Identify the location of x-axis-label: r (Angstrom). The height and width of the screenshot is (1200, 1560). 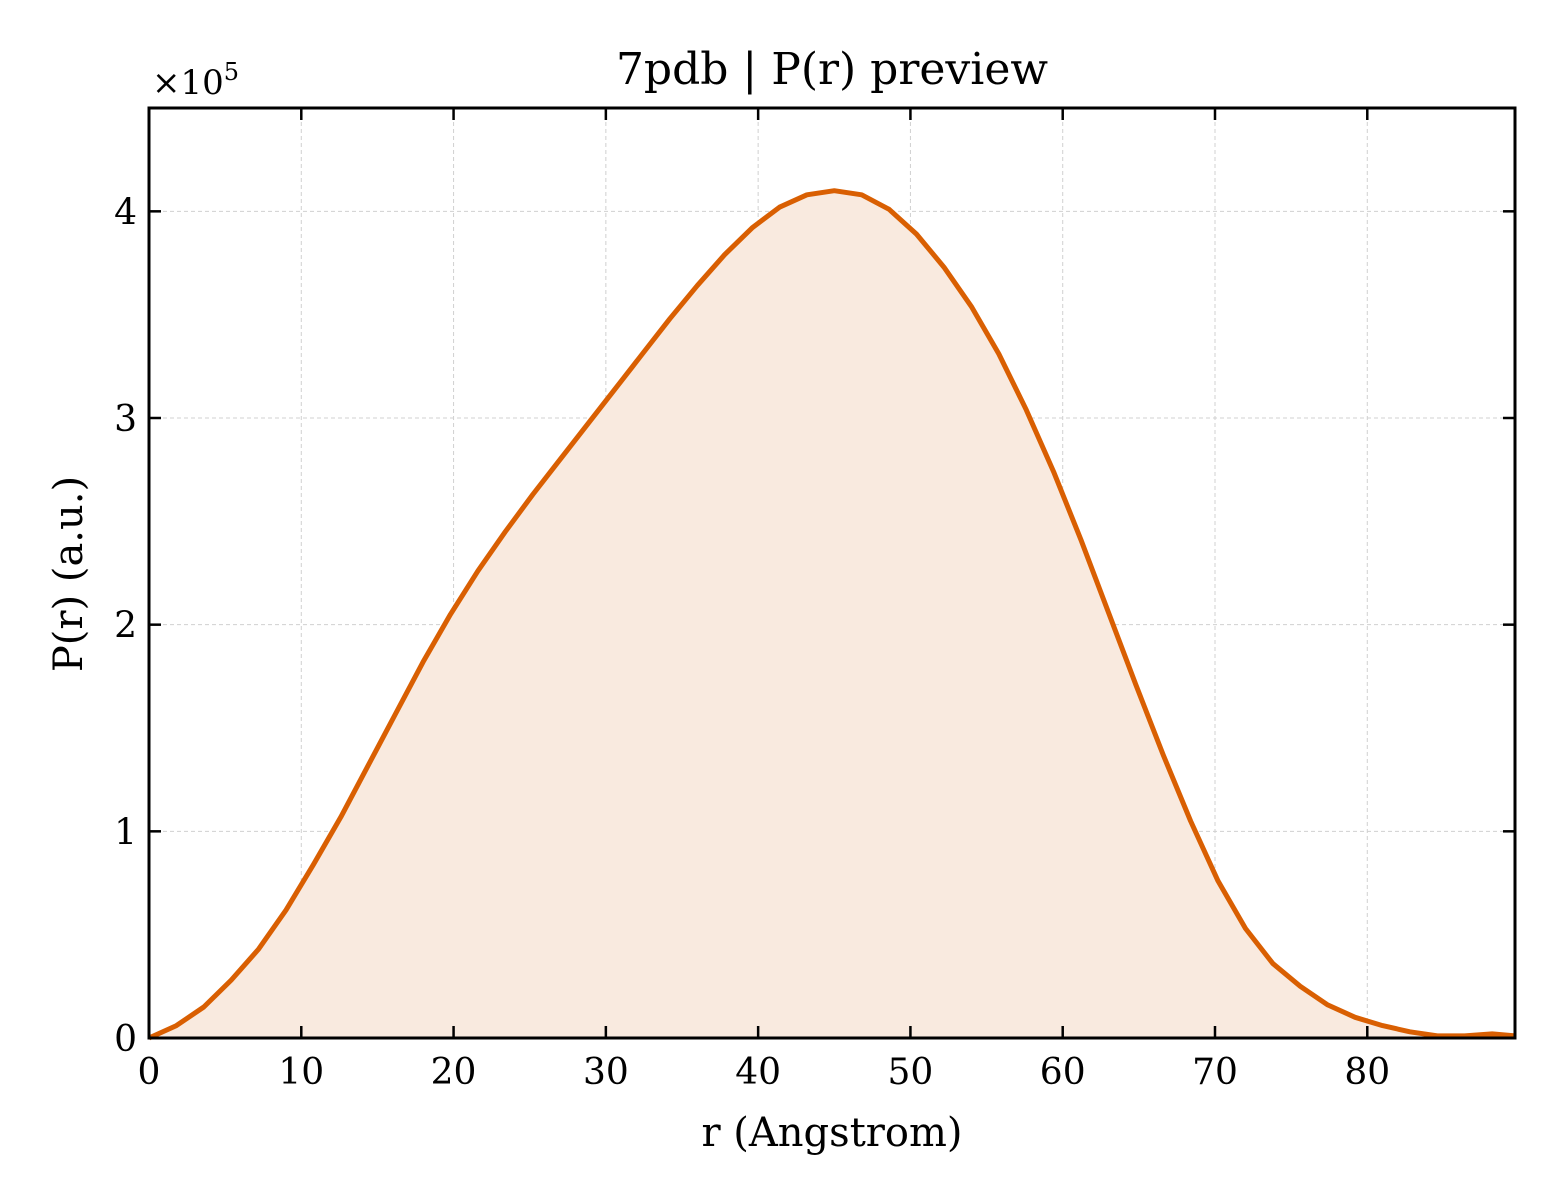
(831, 1133).